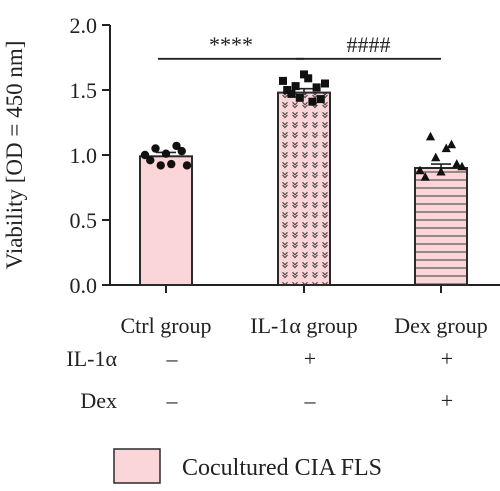 The width and height of the screenshot is (500, 491). What do you see at coordinates (165, 325) in the screenshot?
I see `x-tick-label: Ctrl group` at bounding box center [165, 325].